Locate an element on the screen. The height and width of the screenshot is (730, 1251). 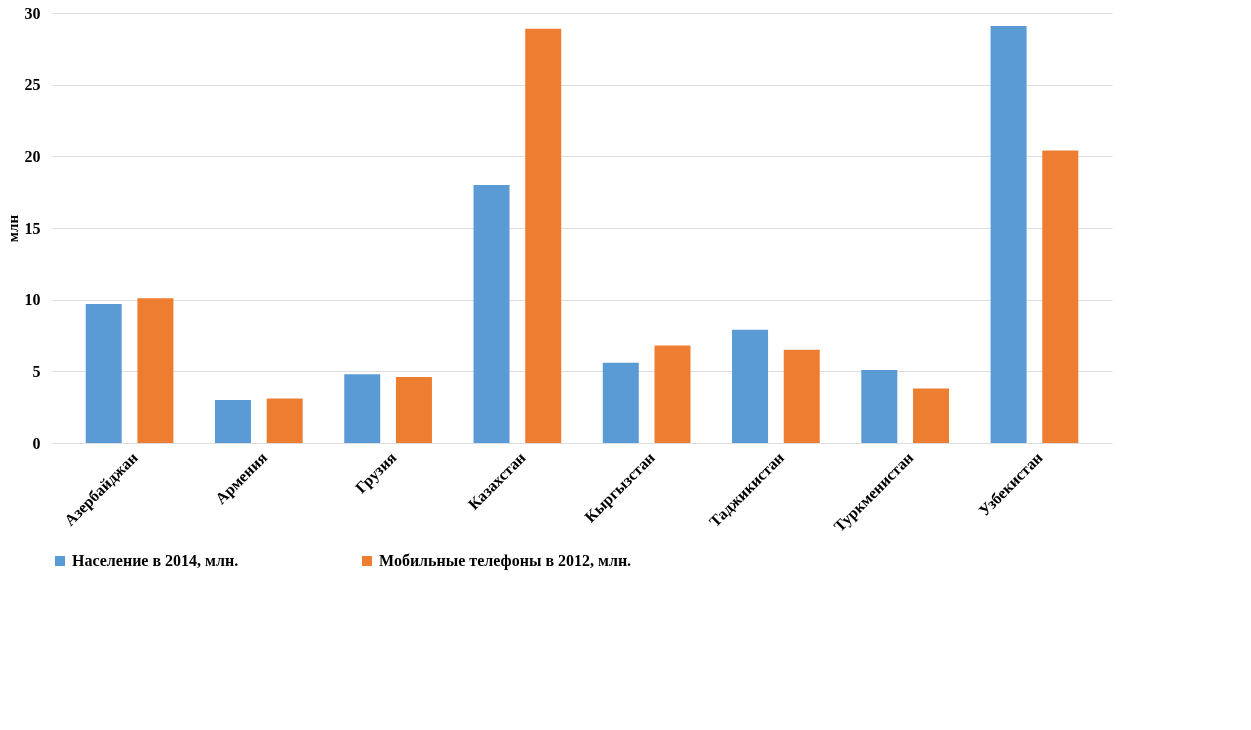
y-tick-label: 25 is located at coordinates (32, 85).